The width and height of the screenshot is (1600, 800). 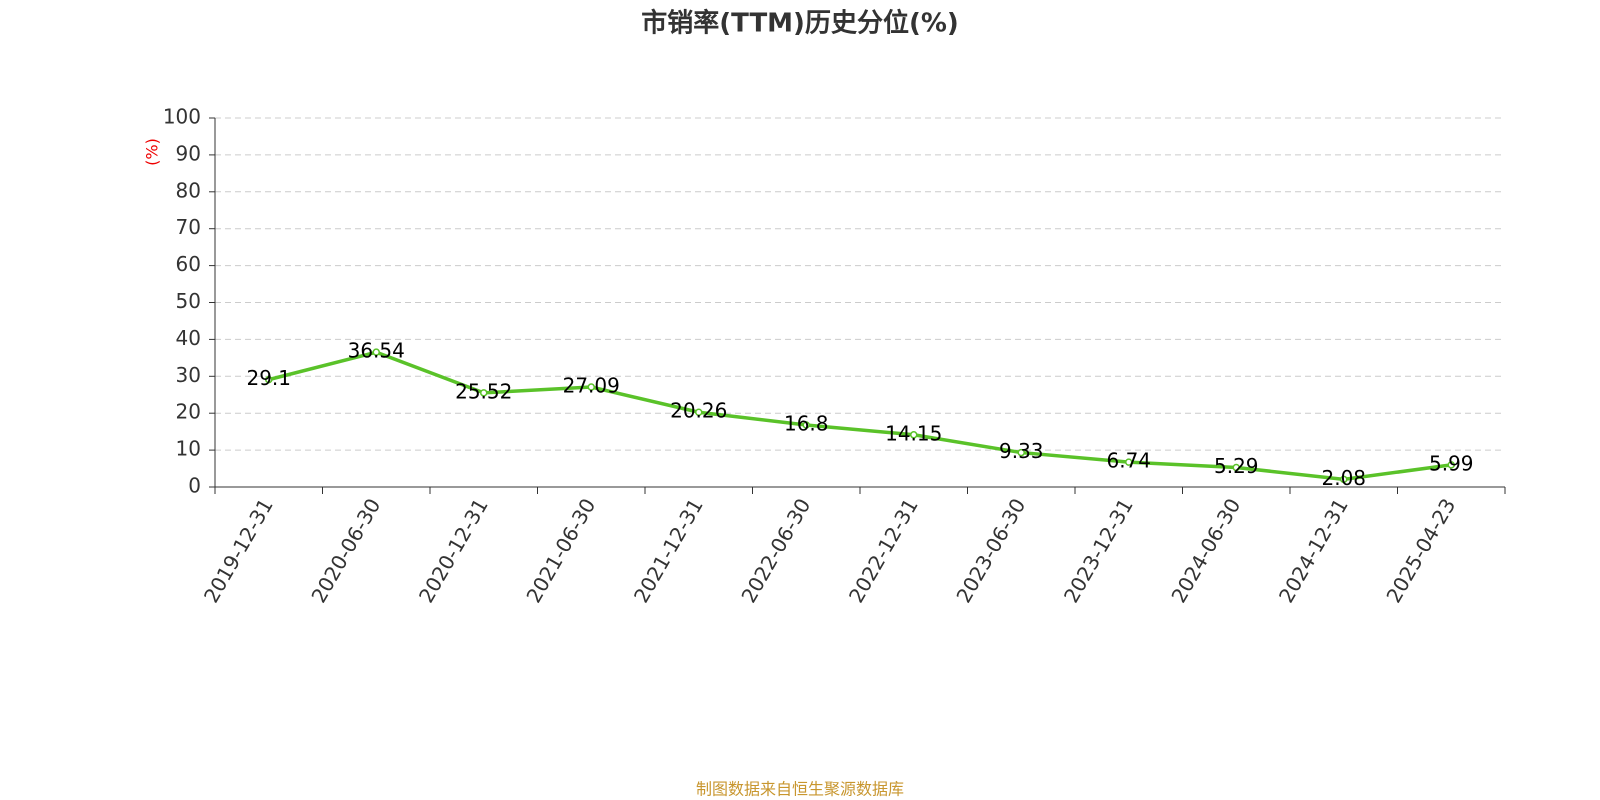 What do you see at coordinates (1098, 550) in the screenshot?
I see `x-tick-label: 2023-12-31` at bounding box center [1098, 550].